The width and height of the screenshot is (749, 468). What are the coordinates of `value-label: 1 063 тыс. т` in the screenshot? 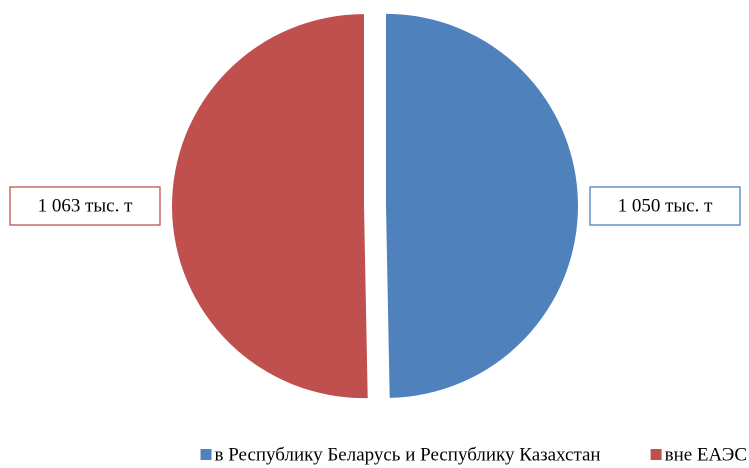 It's located at (86, 205).